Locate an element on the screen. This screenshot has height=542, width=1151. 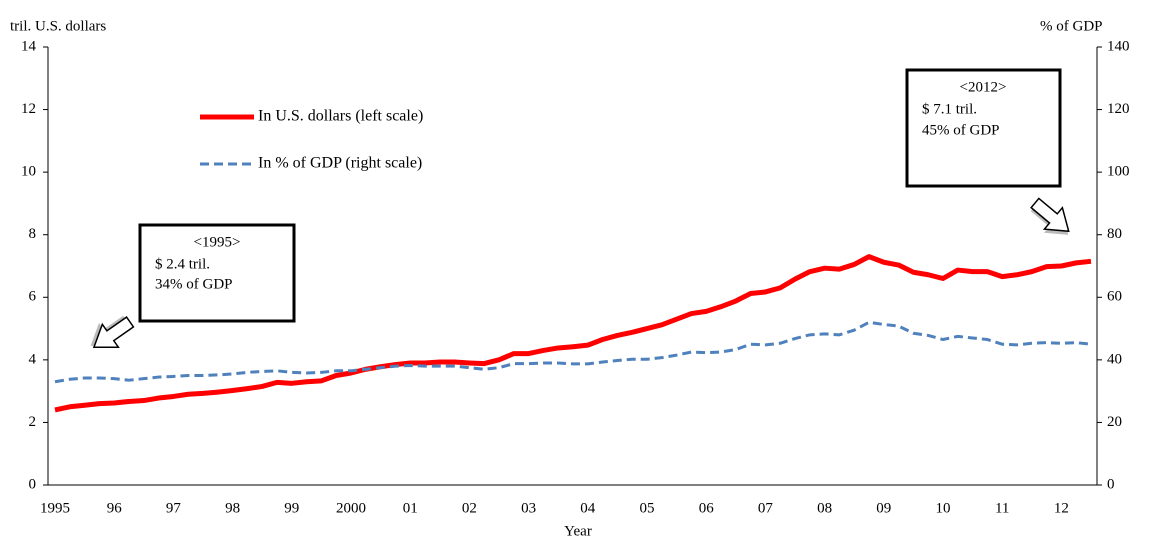
x-tick-label: 01 is located at coordinates (410, 508).